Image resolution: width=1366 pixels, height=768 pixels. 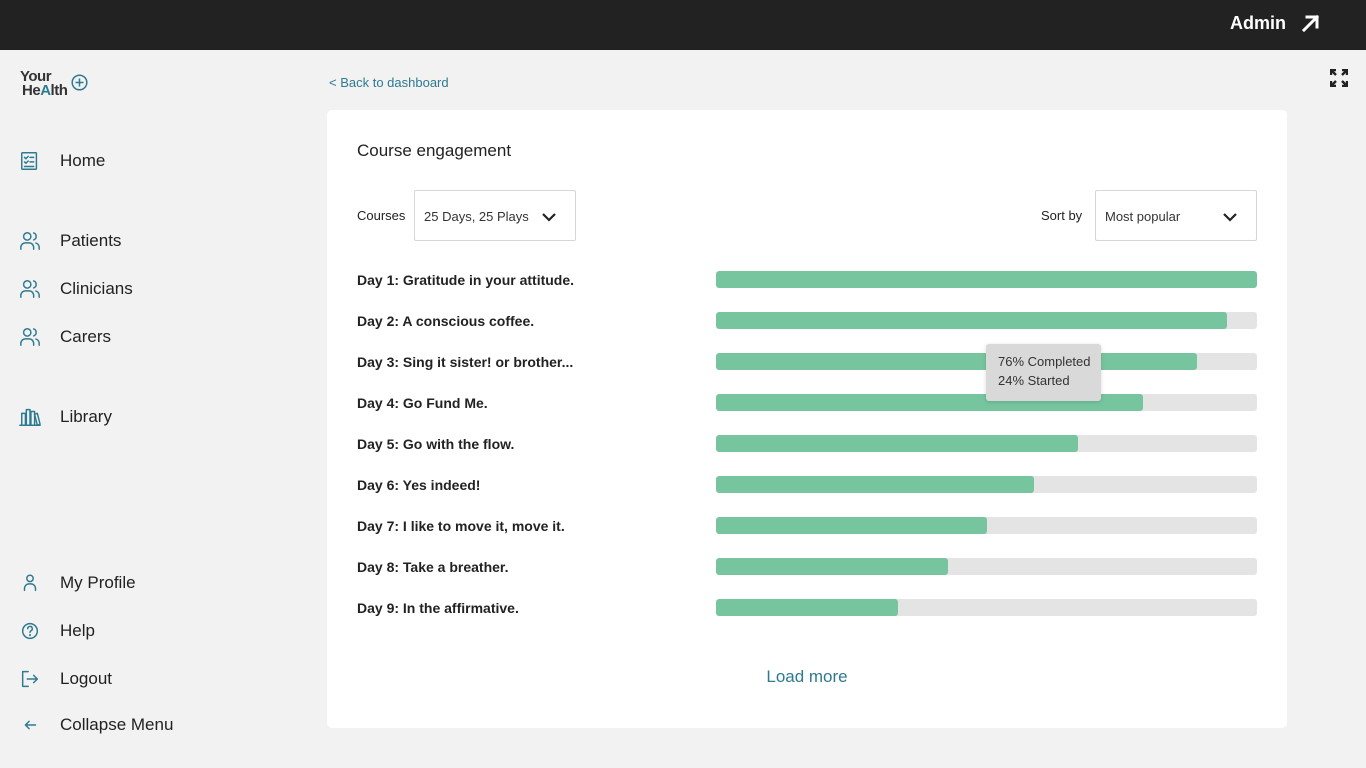 What do you see at coordinates (77, 630) in the screenshot?
I see `sidebar-item-label: Help` at bounding box center [77, 630].